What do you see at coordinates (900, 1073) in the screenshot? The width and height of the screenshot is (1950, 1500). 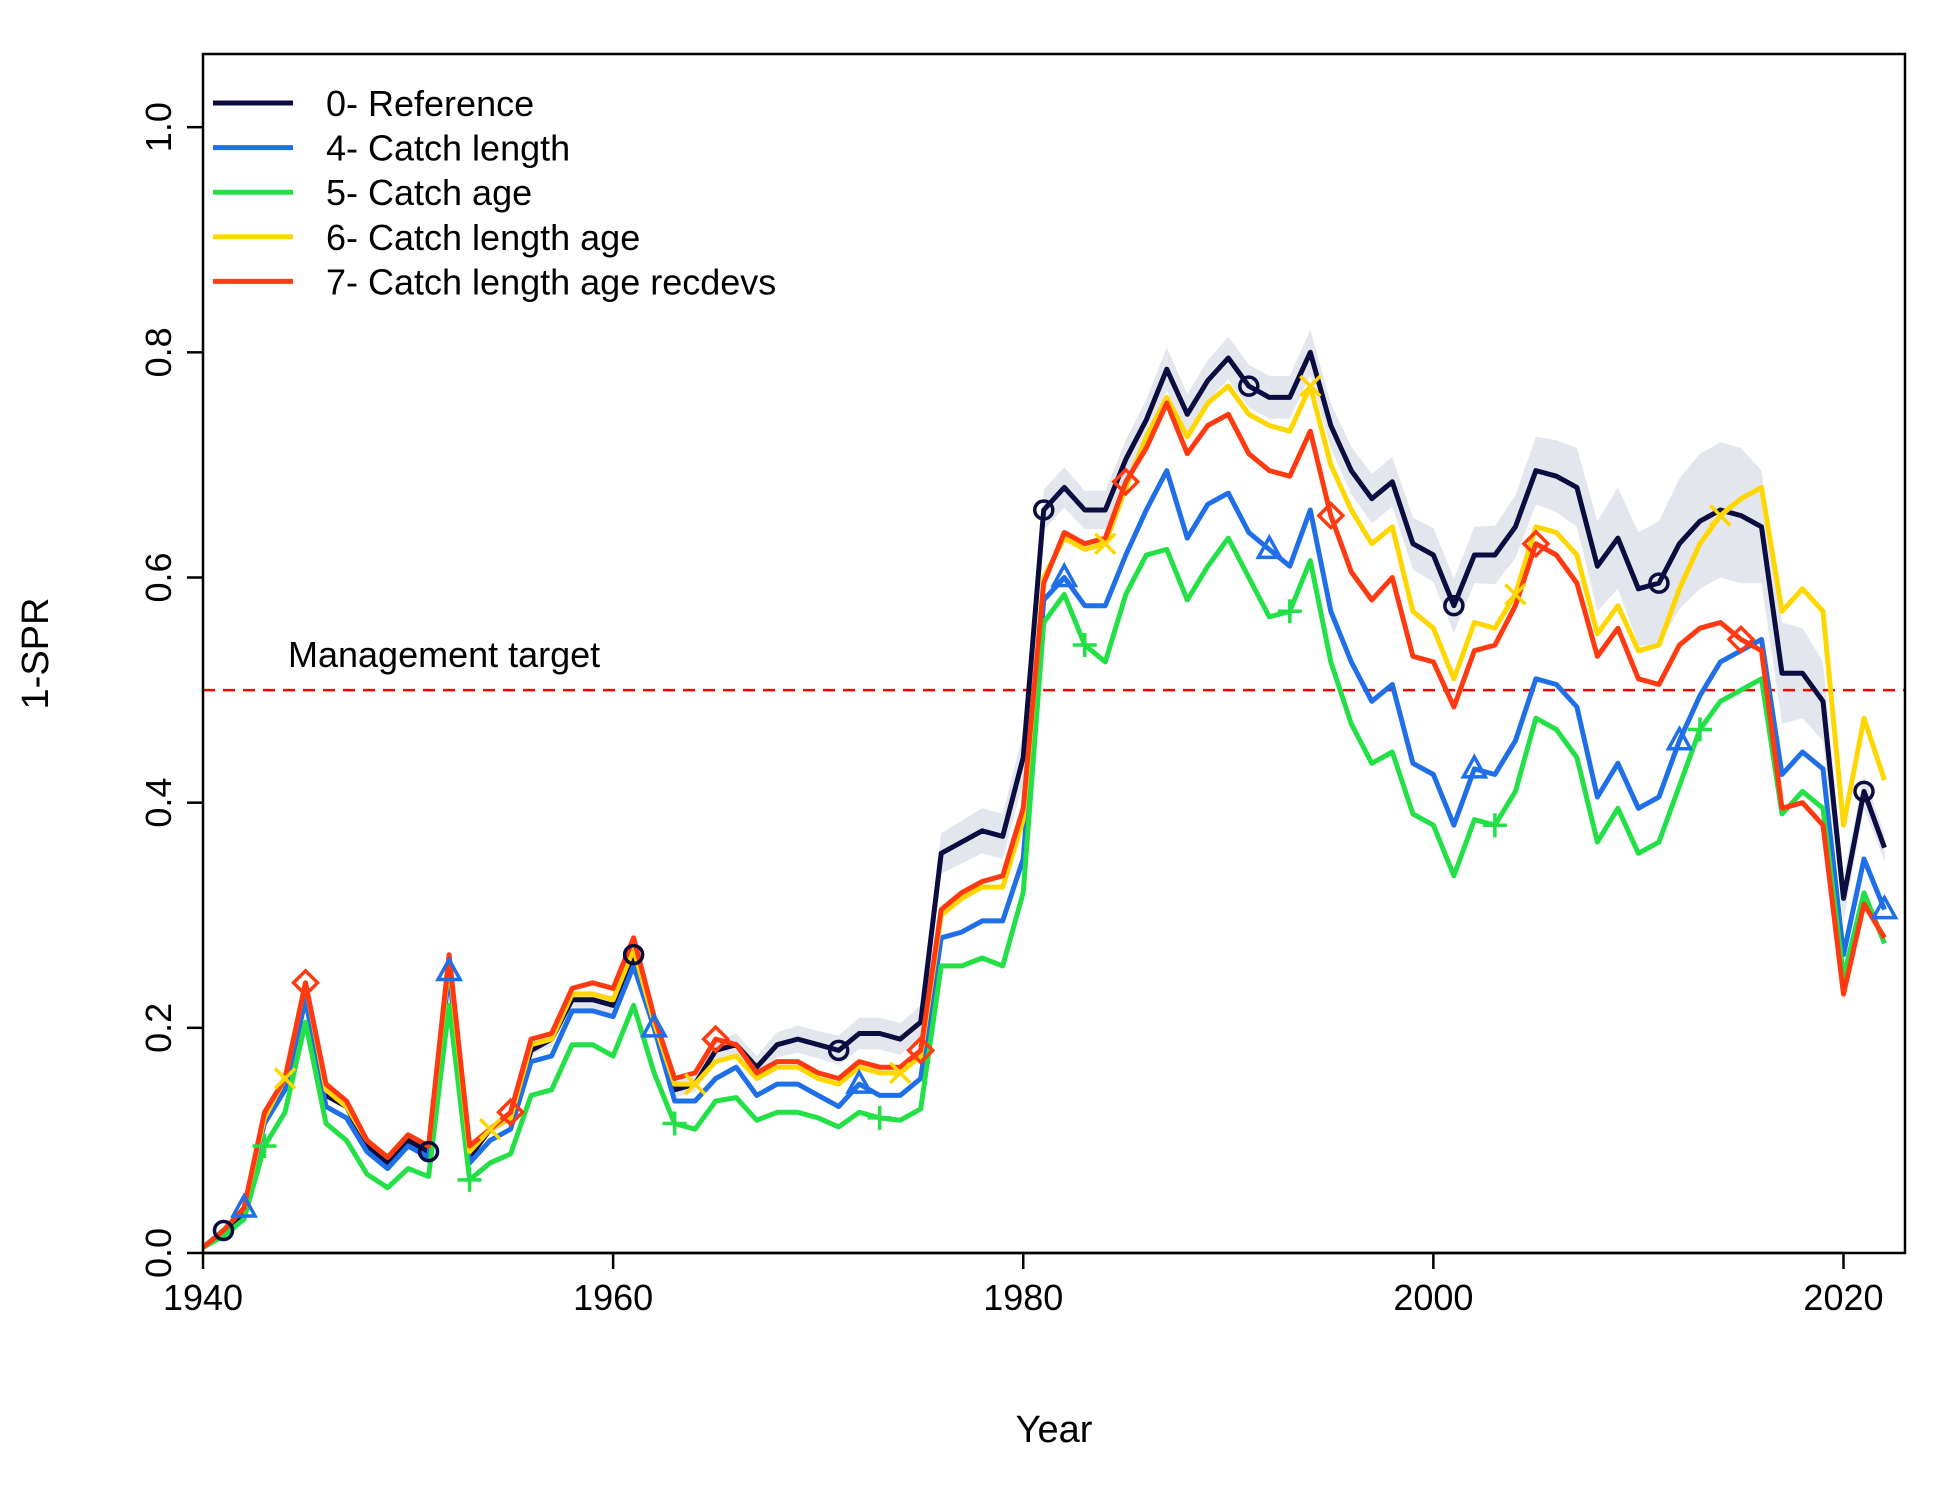 I see `series-3-marker-1974` at bounding box center [900, 1073].